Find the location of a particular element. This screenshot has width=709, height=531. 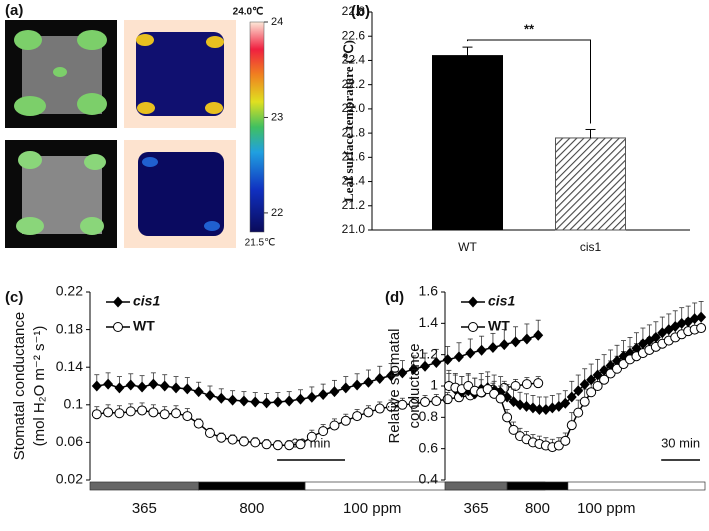

y-tick-label: 21.2 is located at coordinates (354, 205).